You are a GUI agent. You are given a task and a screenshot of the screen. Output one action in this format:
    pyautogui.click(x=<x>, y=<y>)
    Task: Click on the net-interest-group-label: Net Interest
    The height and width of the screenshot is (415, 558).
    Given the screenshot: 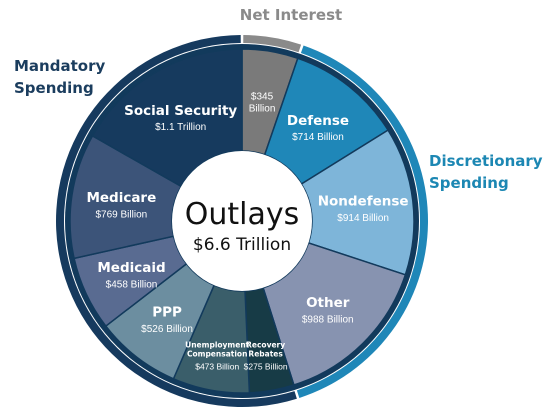 What is the action you would take?
    pyautogui.click(x=285, y=15)
    